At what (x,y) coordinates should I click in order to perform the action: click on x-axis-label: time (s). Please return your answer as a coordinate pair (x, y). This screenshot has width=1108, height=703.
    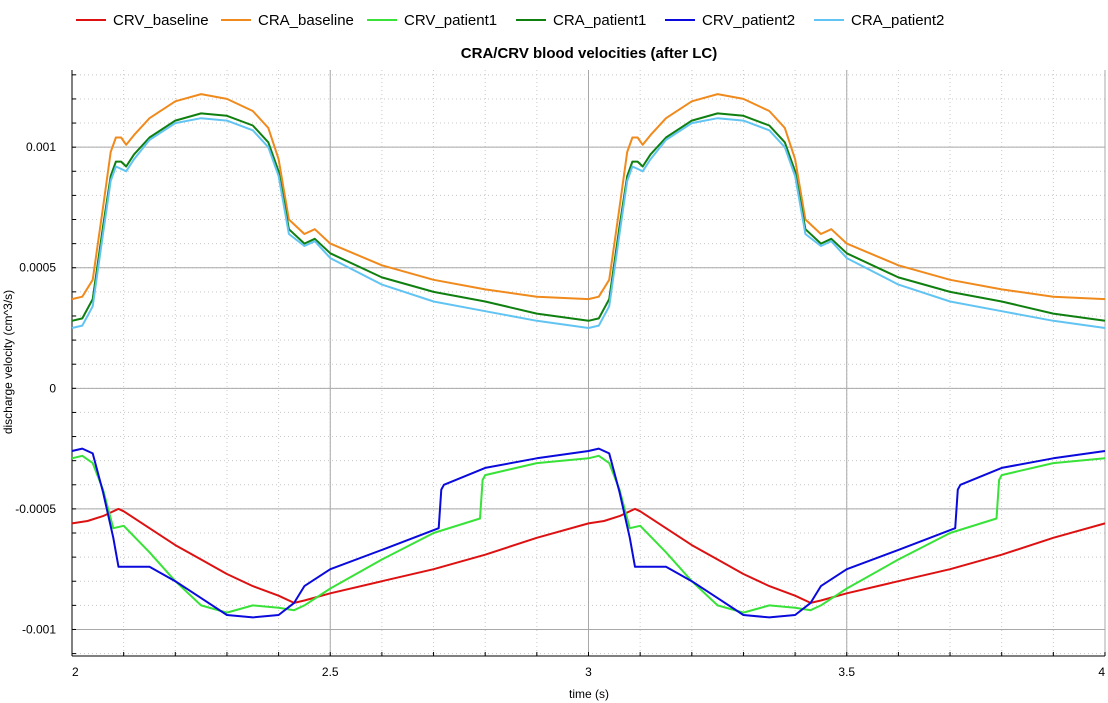
    Looking at the image, I should click on (589, 694).